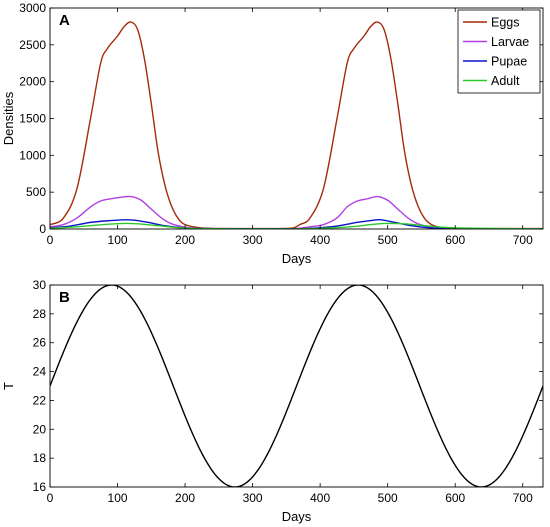 The width and height of the screenshot is (550, 527). What do you see at coordinates (32, 119) in the screenshot?
I see `y-tick-label: 1500` at bounding box center [32, 119].